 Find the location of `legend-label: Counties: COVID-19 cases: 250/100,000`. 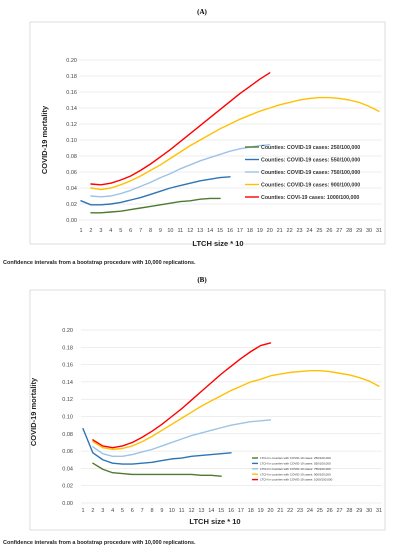

legend-label: Counties: COVID-19 cases: 250/100,000 is located at coordinates (310, 148).